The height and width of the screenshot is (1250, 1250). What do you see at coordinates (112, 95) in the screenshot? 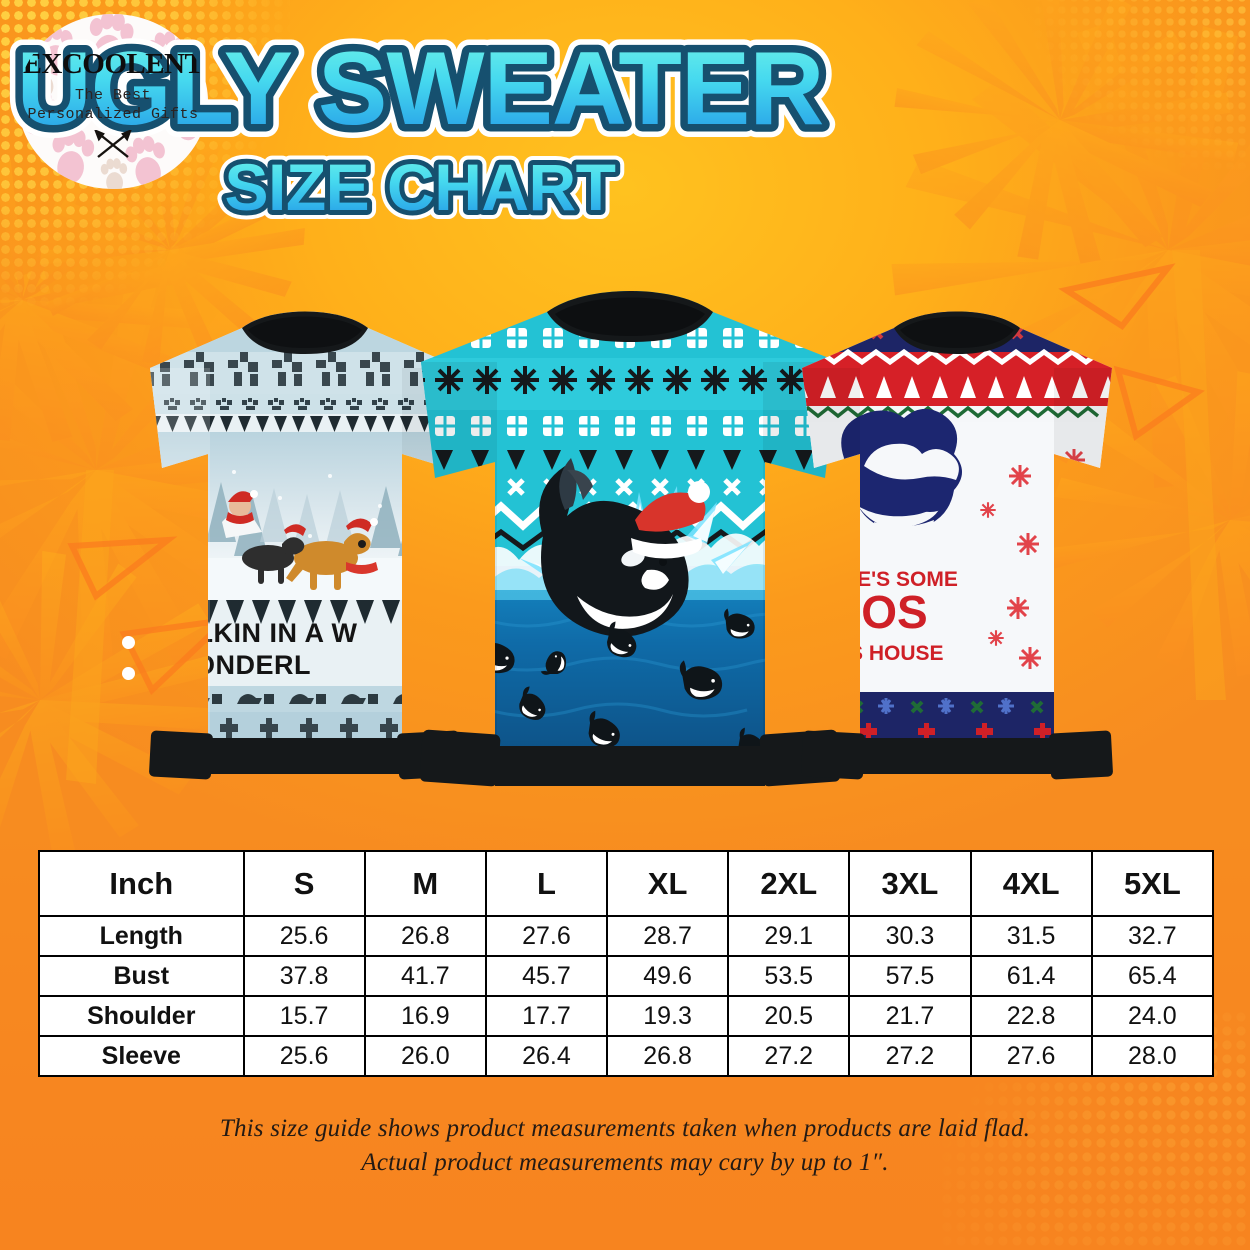
I see `brand-tagline-1: The Best` at bounding box center [112, 95].